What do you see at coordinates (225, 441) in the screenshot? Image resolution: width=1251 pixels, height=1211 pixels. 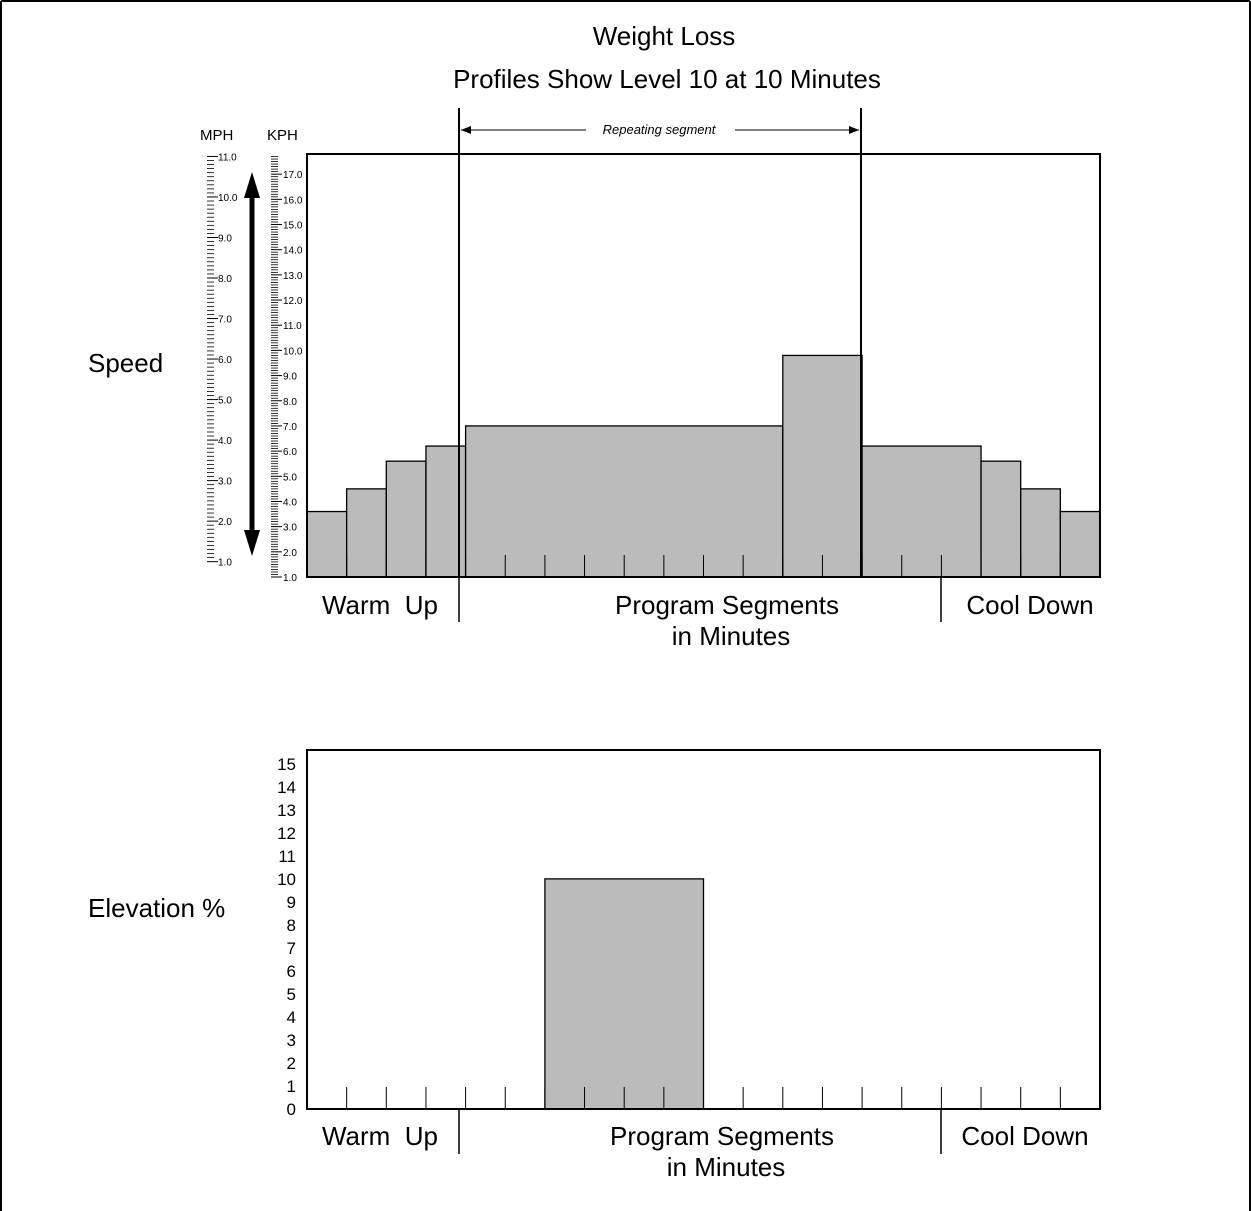 I see `mph-tick-label: 4.0` at bounding box center [225, 441].